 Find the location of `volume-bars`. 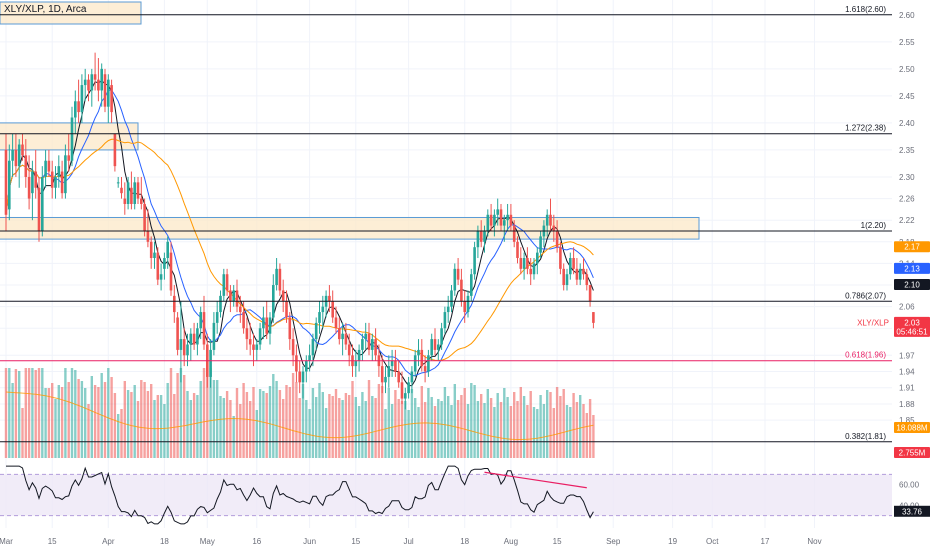

volume-bars is located at coordinates (299, 413).